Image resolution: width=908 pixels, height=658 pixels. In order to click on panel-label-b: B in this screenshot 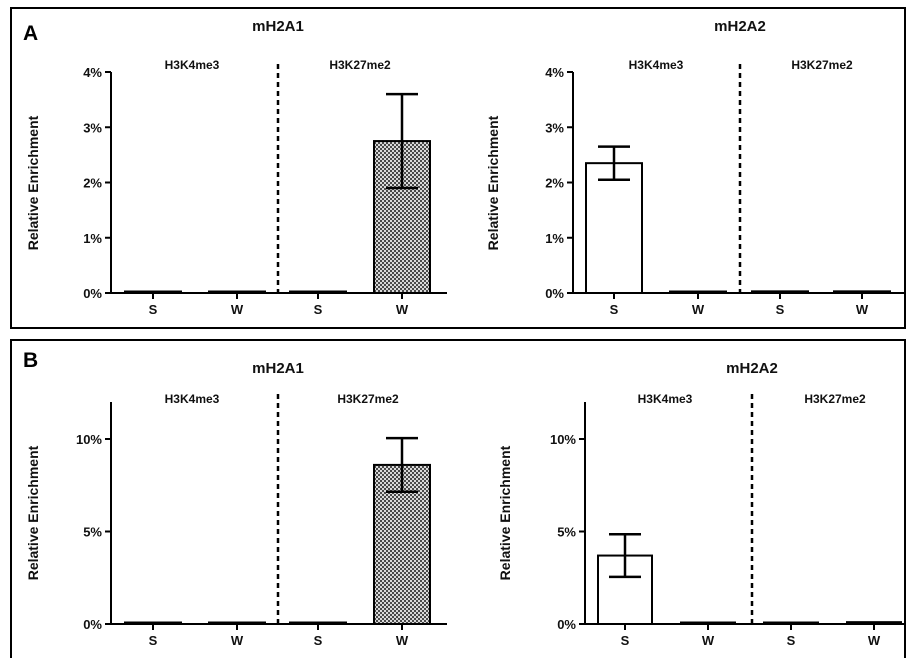, I will do `click(31, 360)`.